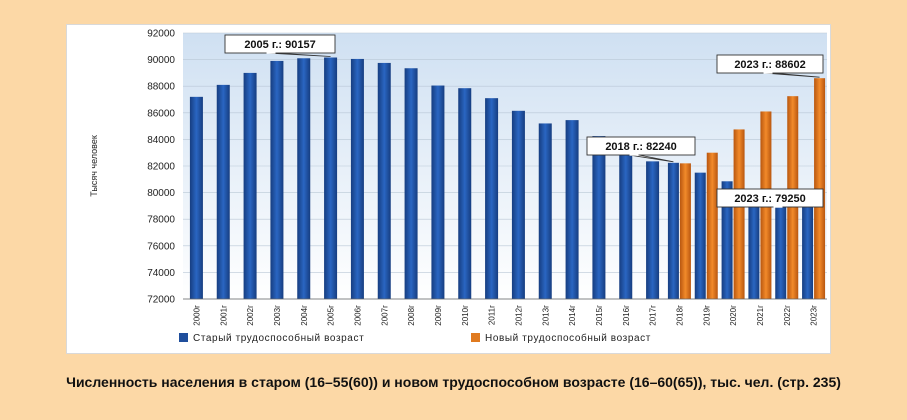  I want to click on y-tick-label: 84000, so click(161, 140).